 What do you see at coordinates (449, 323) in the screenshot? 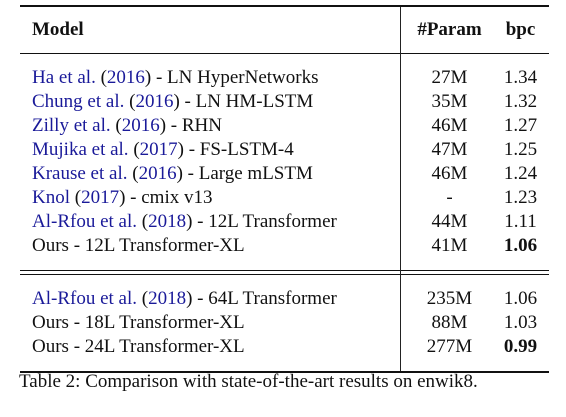
I see `param-cell: 88M` at bounding box center [449, 323].